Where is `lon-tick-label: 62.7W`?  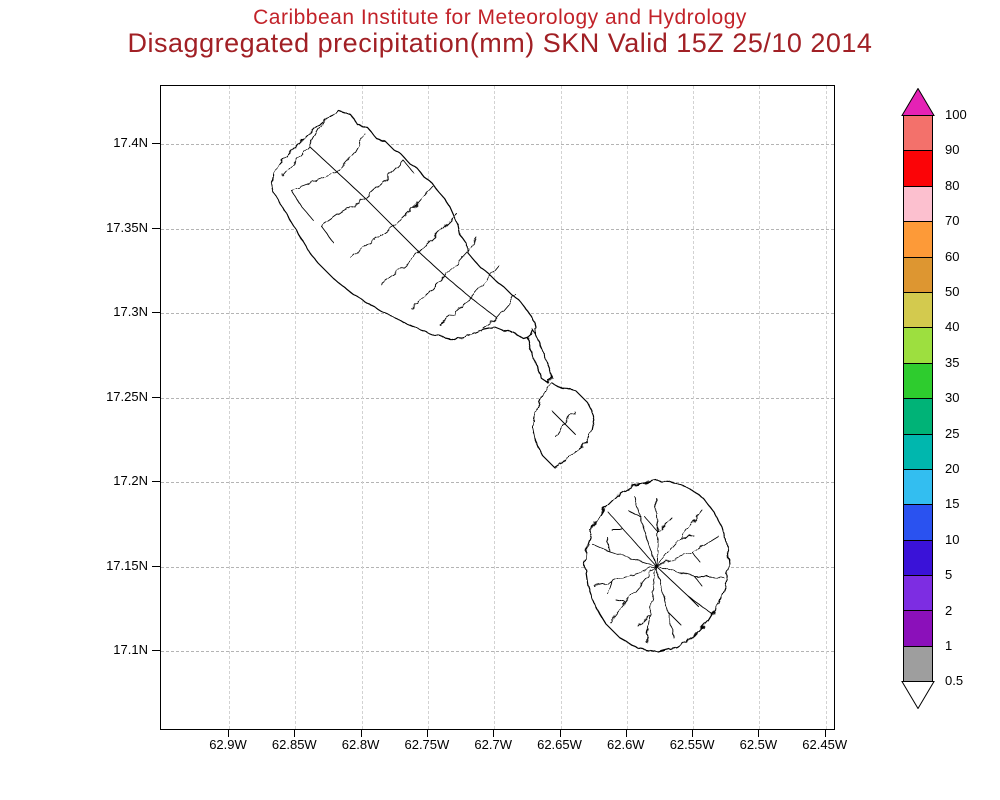
lon-tick-label: 62.7W is located at coordinates (493, 744).